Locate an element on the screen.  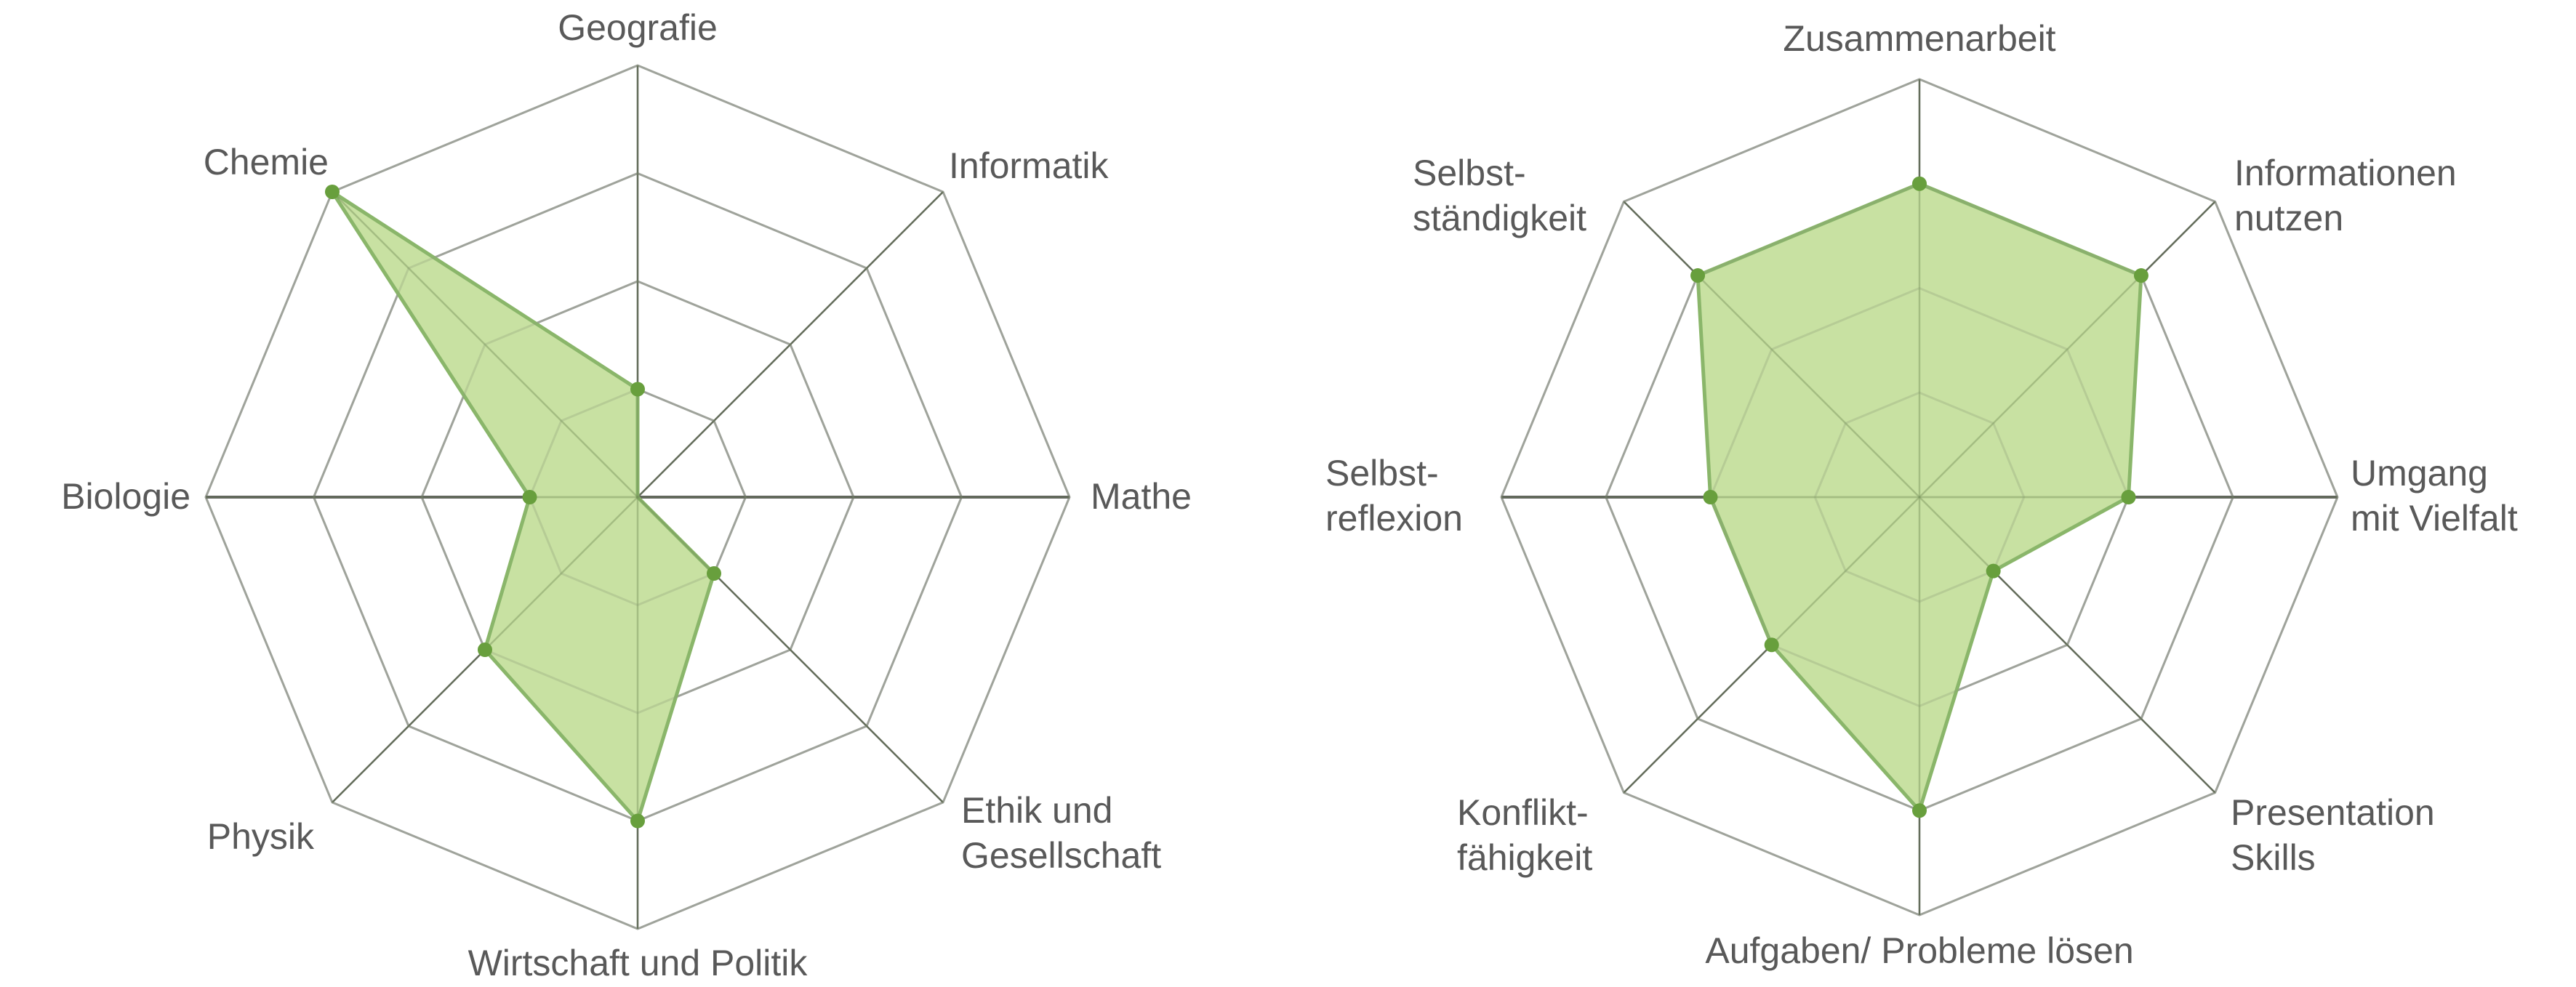
axis-label: Konflikt-fähigkeit is located at coordinates (1525, 835).